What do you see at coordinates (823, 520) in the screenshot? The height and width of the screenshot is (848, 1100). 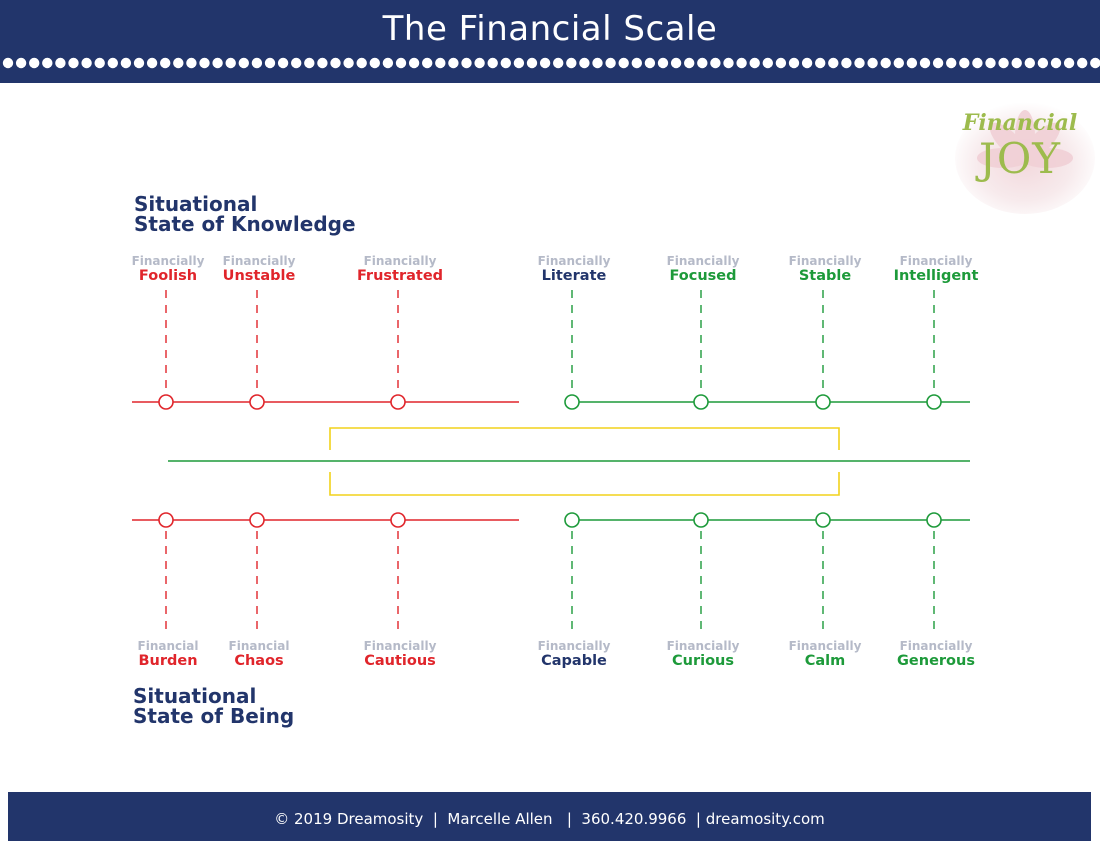 I see `bottom-node-calm` at bounding box center [823, 520].